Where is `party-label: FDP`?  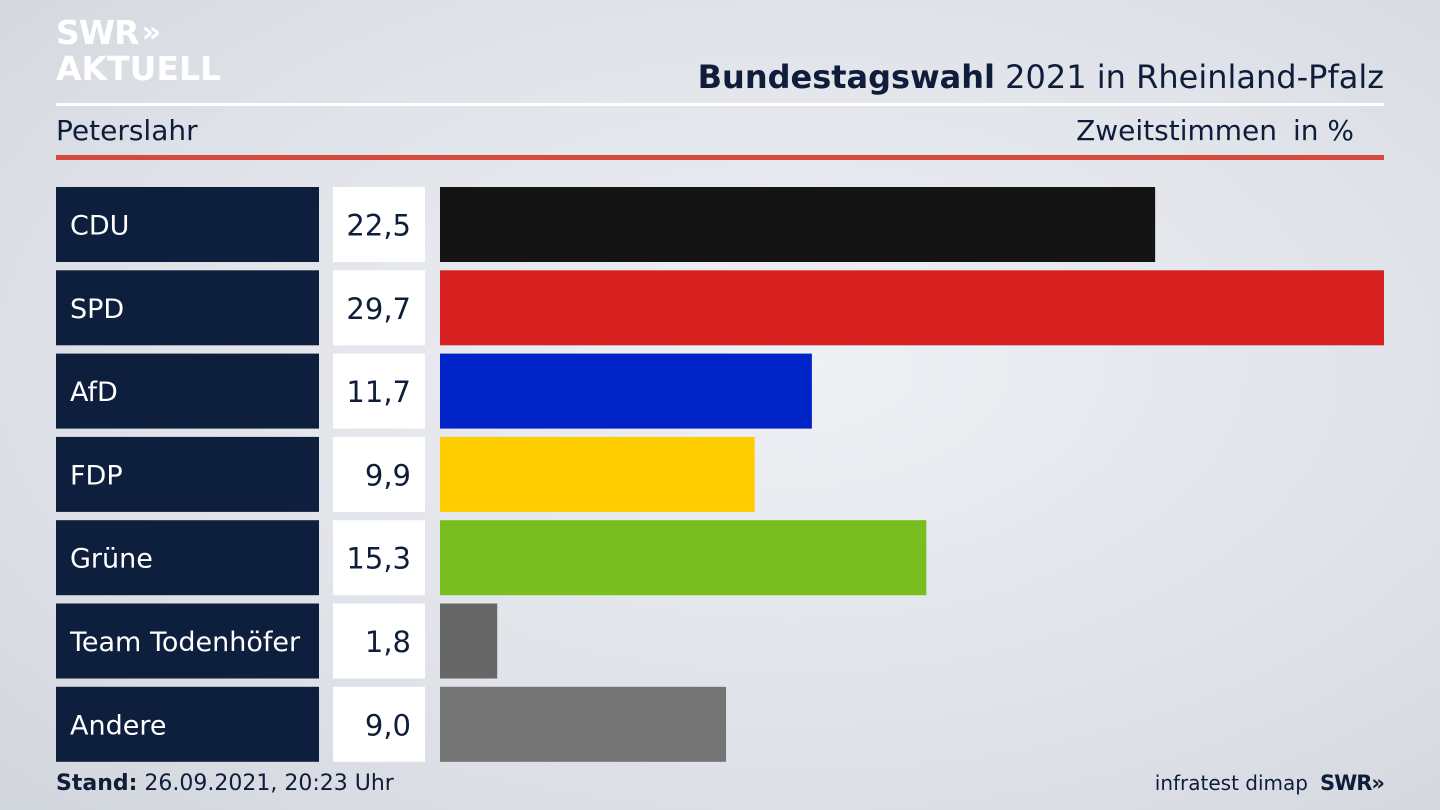
party-label: FDP is located at coordinates (96, 475).